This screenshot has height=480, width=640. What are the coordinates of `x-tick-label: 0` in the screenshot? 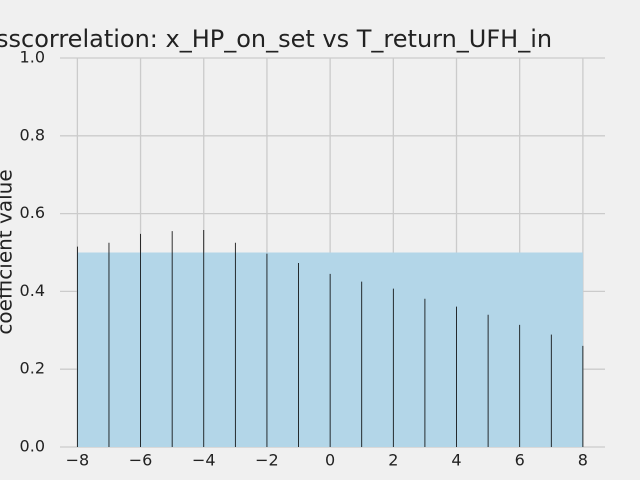 It's located at (330, 460).